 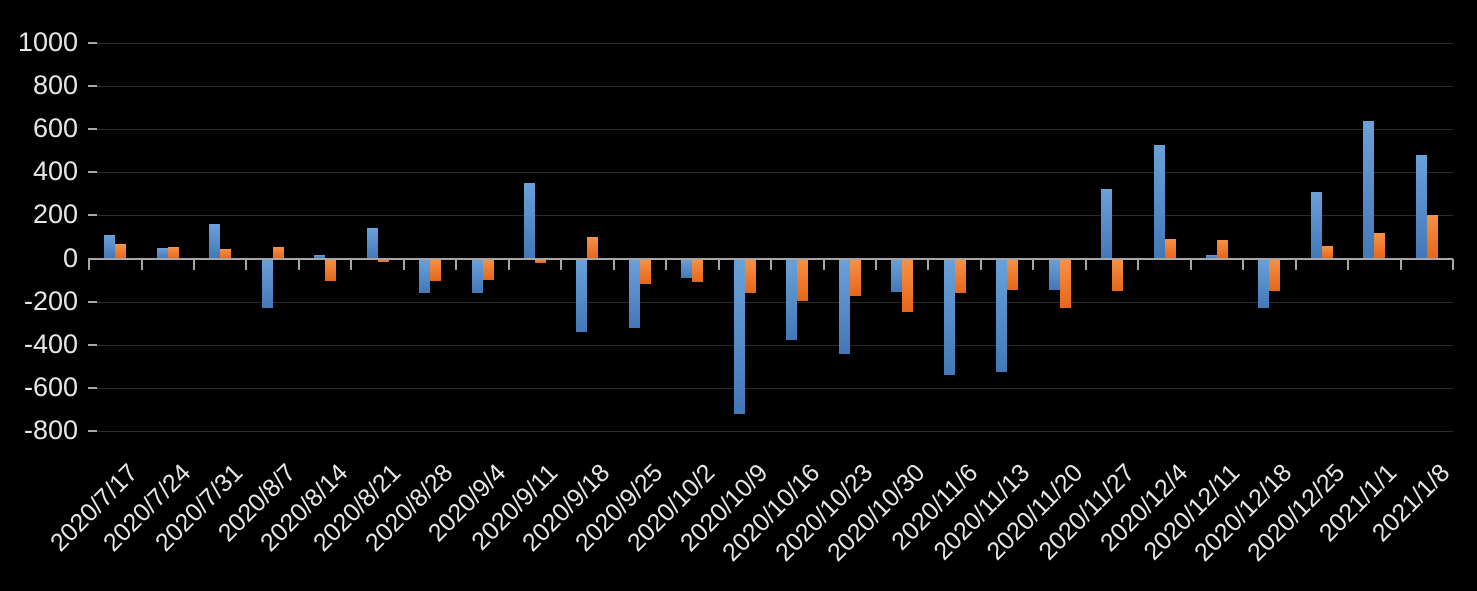 I want to click on orange-bar-2020/12/11, so click(x=1222, y=249).